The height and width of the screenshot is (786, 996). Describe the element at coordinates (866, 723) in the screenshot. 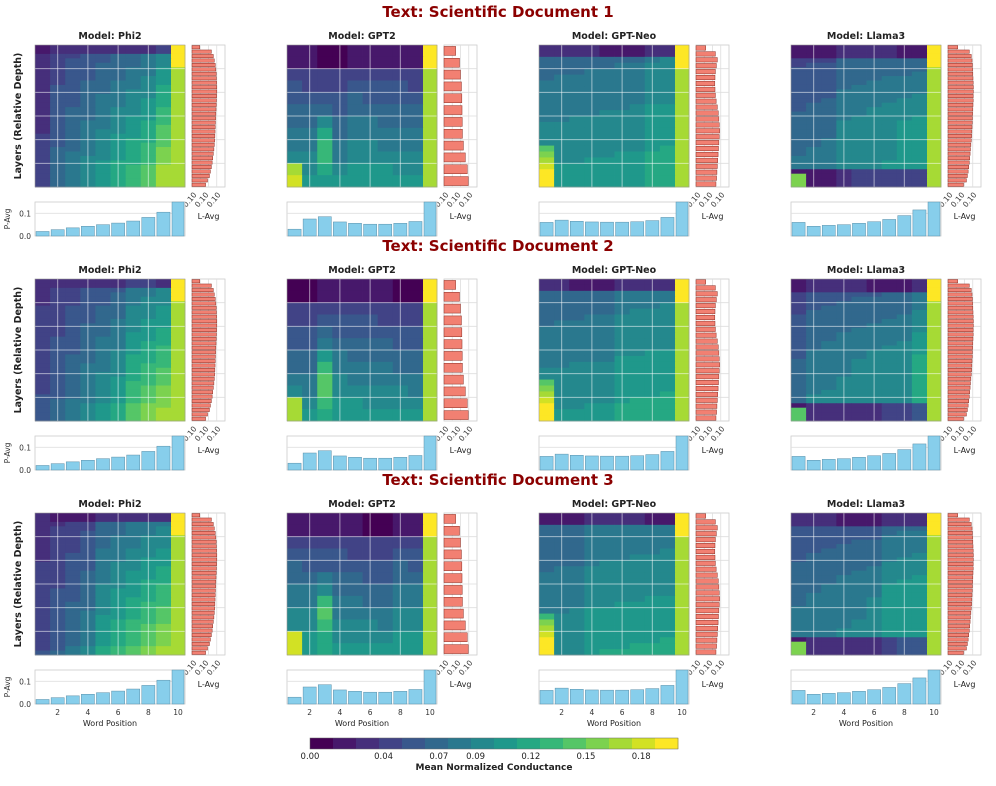

I see `x-axis-label: Word Position` at that location.